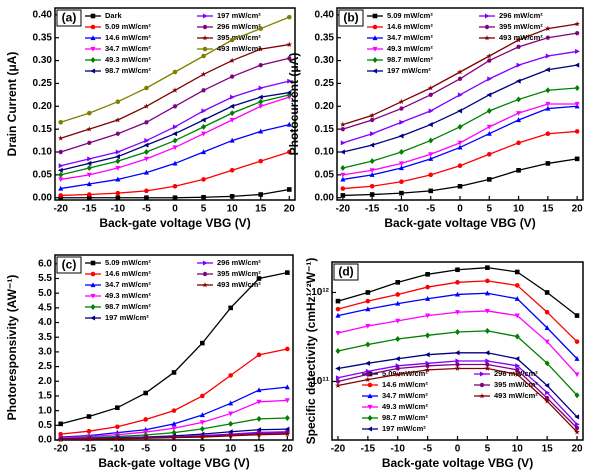  What do you see at coordinates (117, 449) in the screenshot?
I see `x-tick-label: -10` at bounding box center [117, 449].